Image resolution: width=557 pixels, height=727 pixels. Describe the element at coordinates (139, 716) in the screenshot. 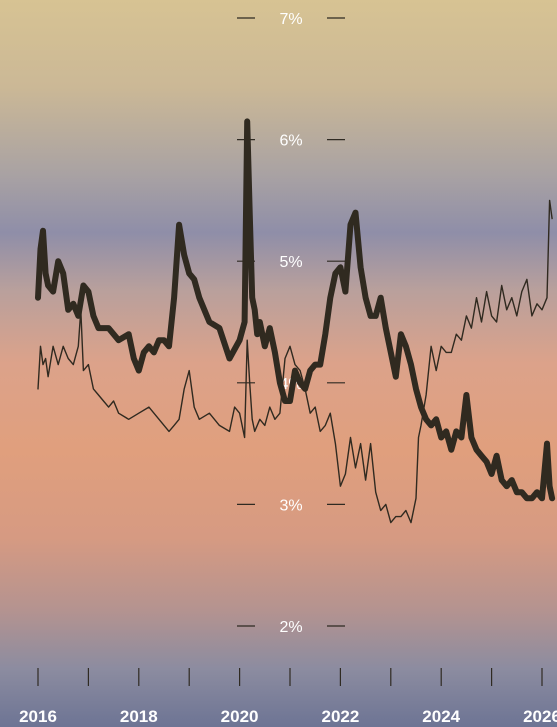

I see `x-tick-label: 2018` at that location.